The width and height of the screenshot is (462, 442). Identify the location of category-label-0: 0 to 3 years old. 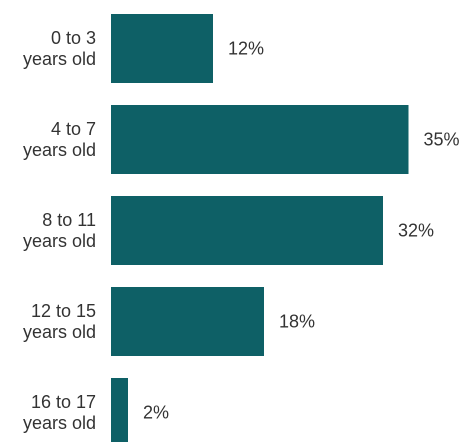
(59, 48).